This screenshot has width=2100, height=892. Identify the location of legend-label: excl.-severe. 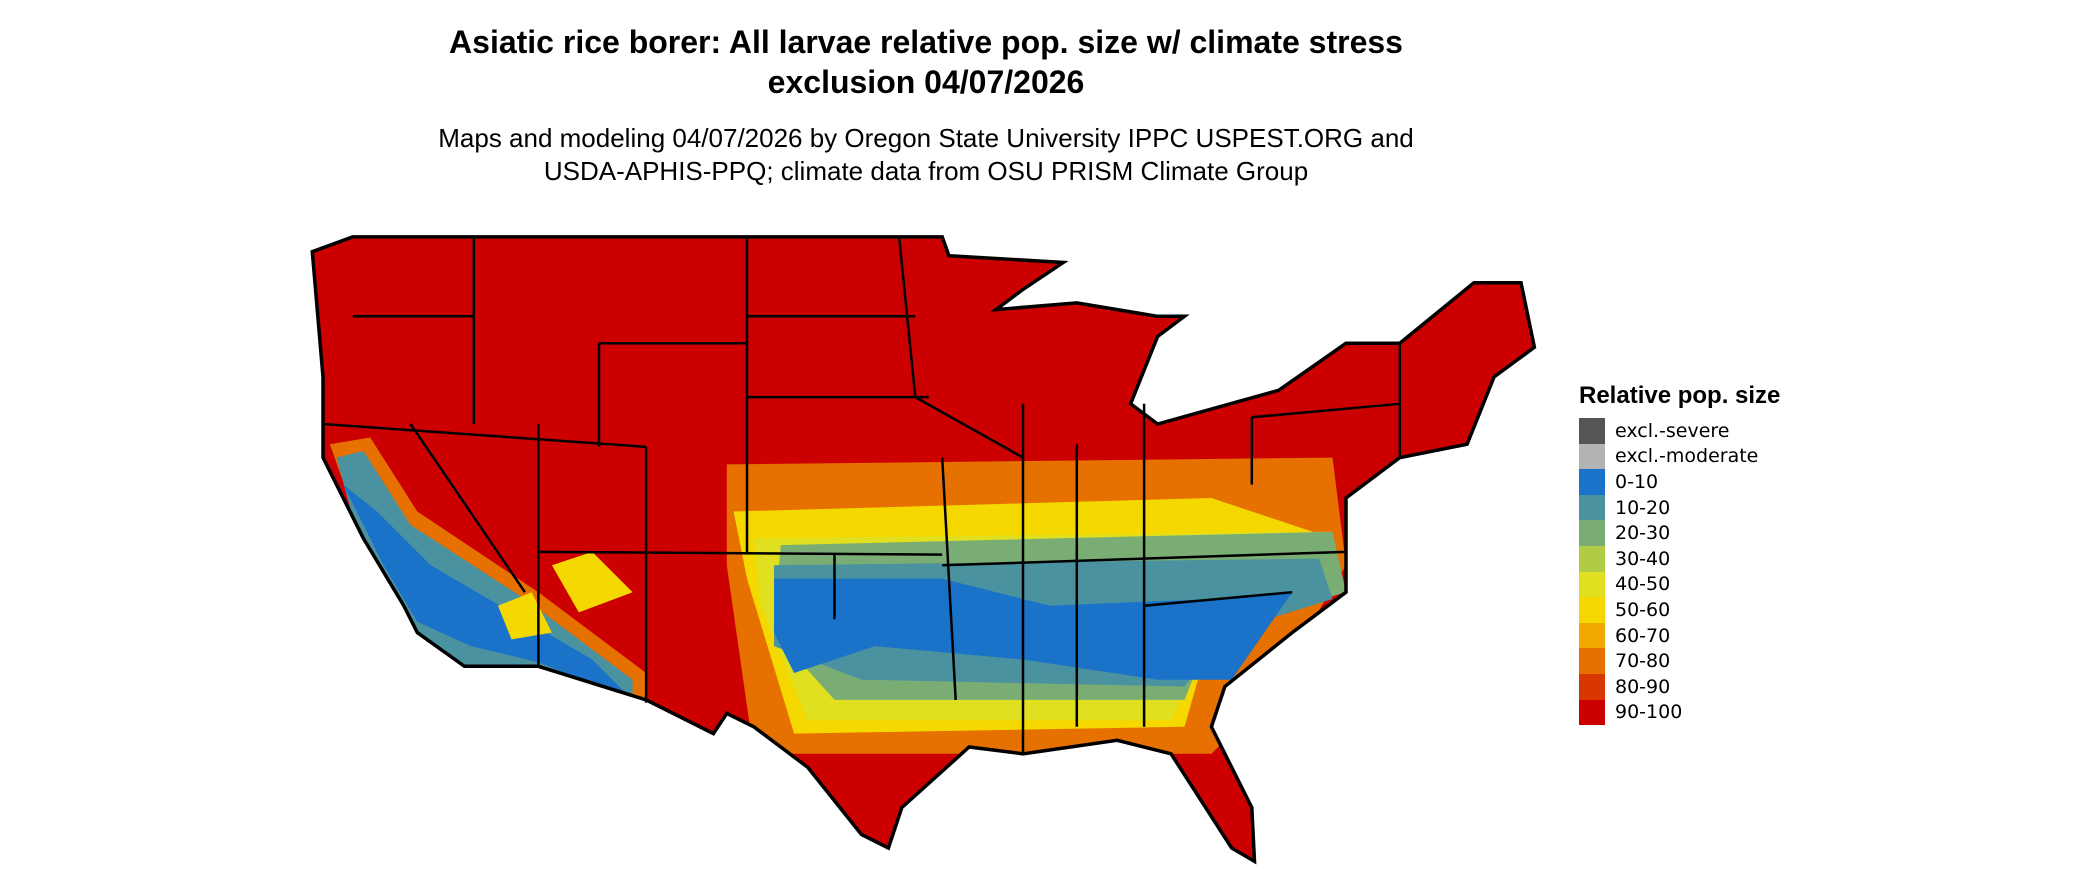
(1672, 430).